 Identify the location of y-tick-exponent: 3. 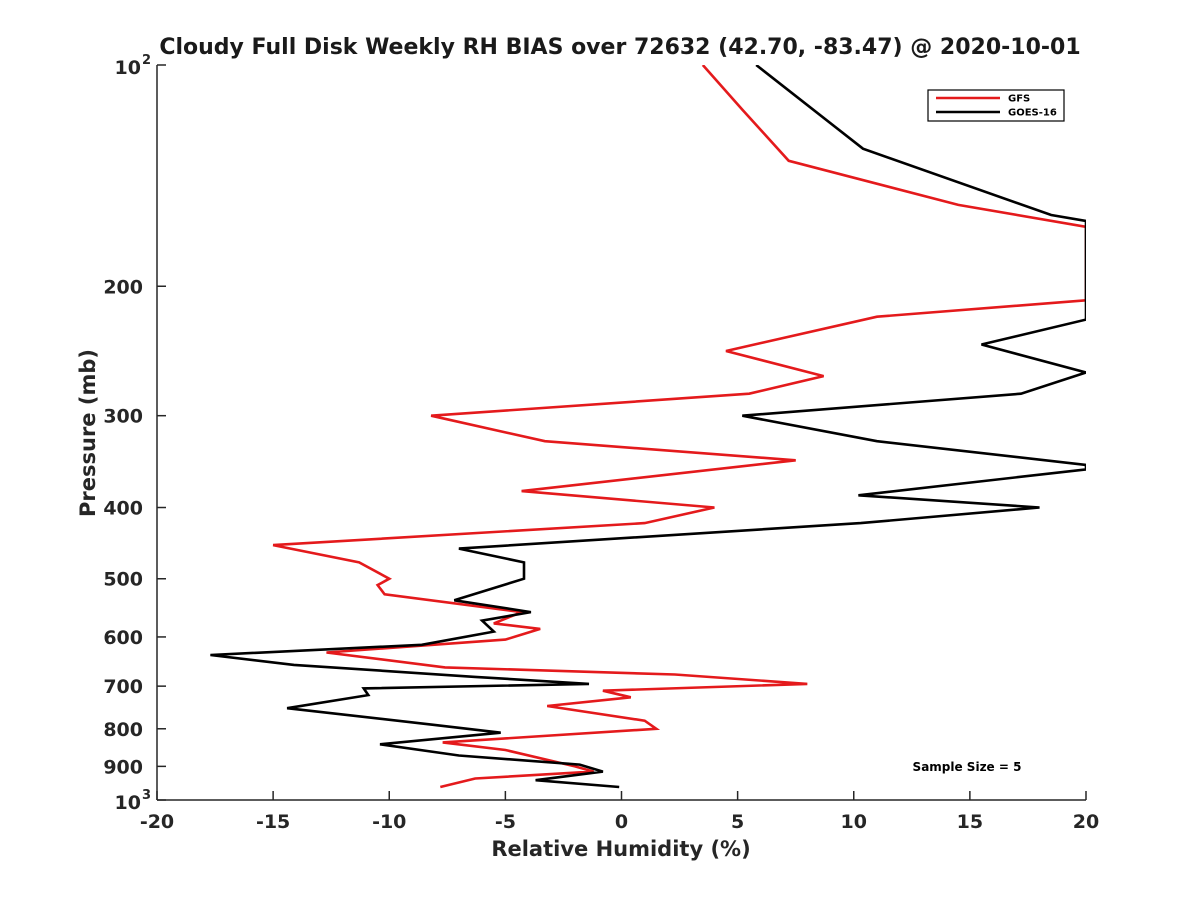
(146, 795).